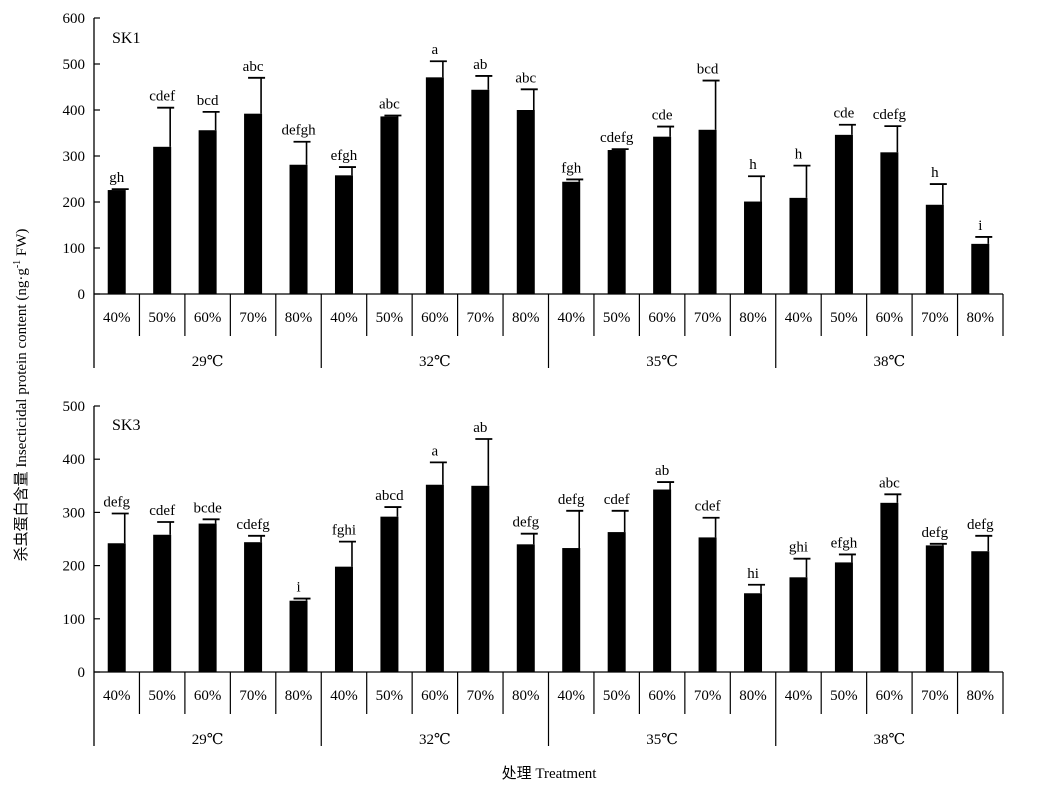  What do you see at coordinates (117, 178) in the screenshot?
I see `significance-label: gh` at bounding box center [117, 178].